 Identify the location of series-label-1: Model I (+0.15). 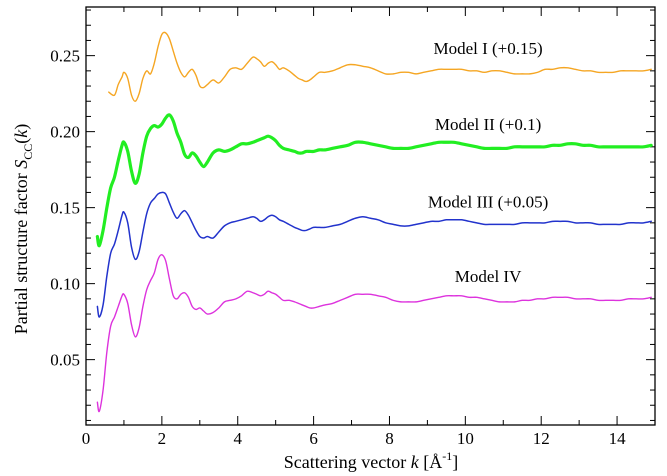
(487, 48).